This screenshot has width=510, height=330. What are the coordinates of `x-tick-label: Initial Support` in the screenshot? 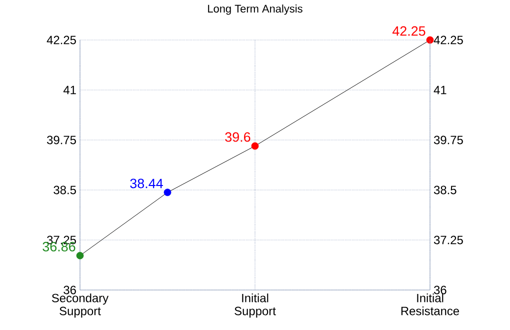 It's located at (255, 306).